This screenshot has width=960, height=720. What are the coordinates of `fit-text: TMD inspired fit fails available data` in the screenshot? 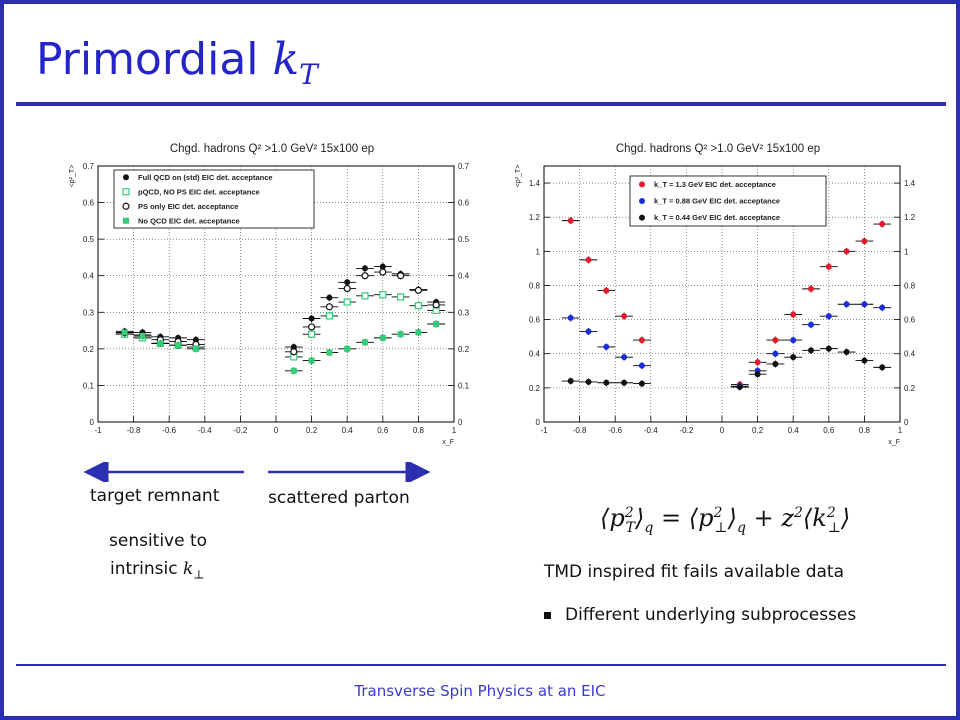 It's located at (694, 572).